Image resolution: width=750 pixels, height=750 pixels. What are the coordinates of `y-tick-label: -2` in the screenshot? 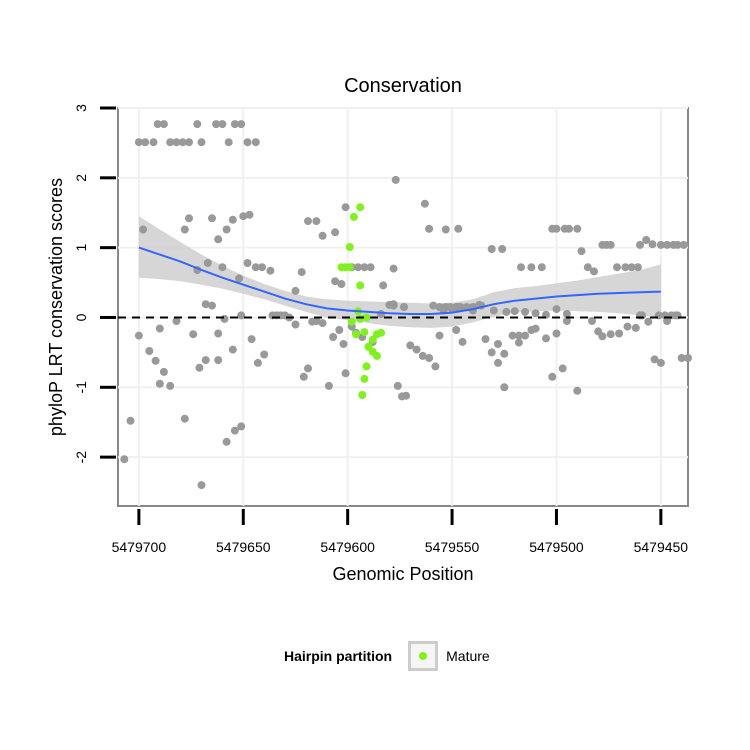 It's located at (81, 457).